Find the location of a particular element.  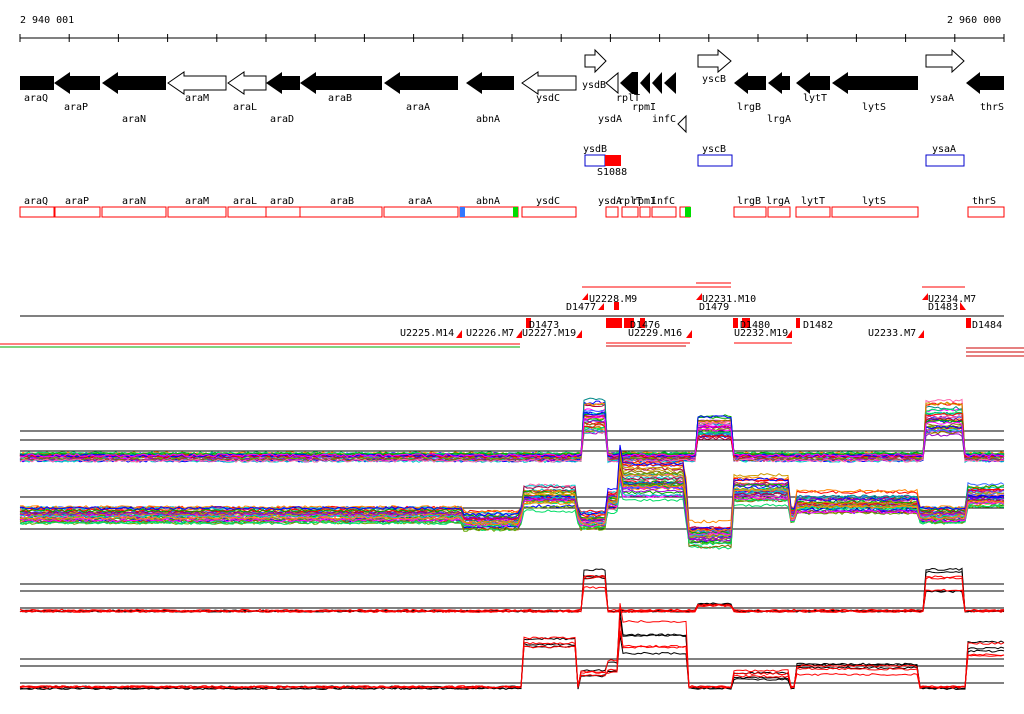

tile-infC: infC is located at coordinates (671, 207).